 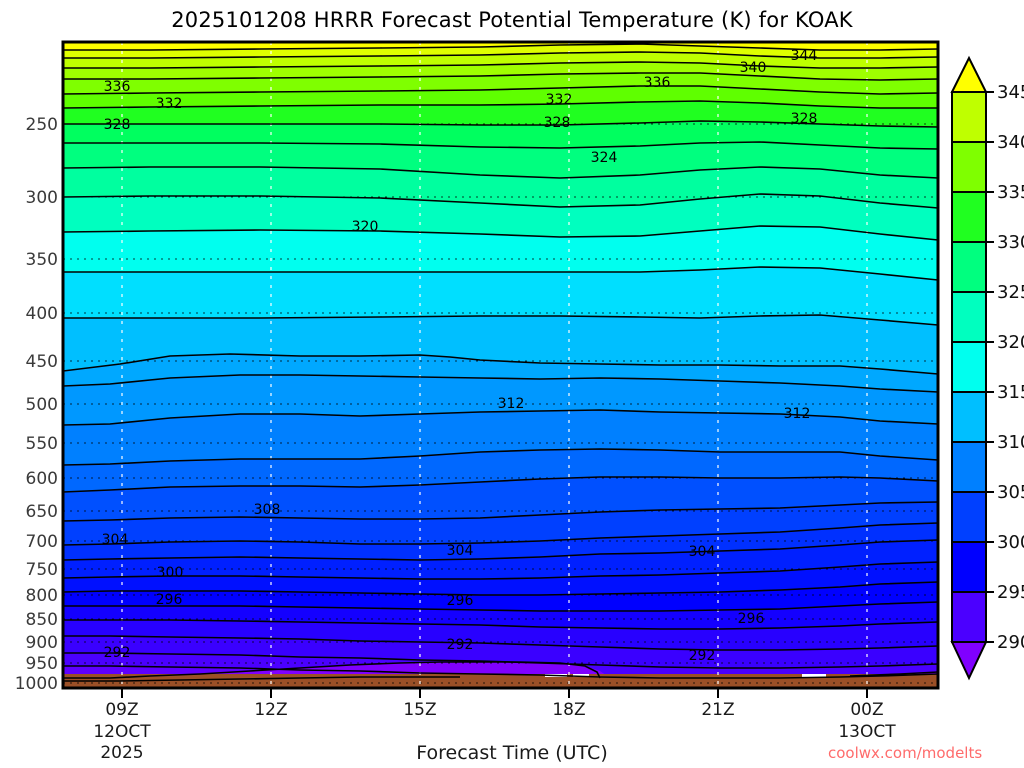 I want to click on contour-label: 344, so click(x=804, y=56).